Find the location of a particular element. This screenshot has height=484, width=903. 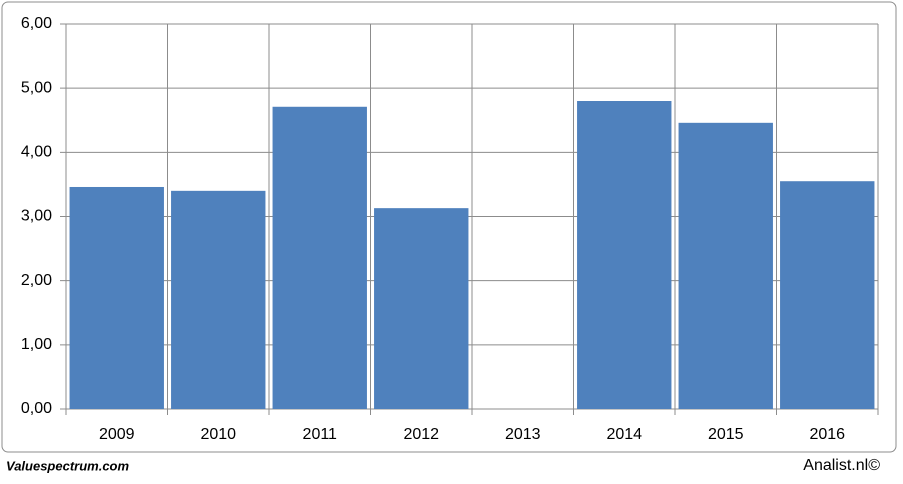

y-tick-label: 0,00 is located at coordinates (36, 408).